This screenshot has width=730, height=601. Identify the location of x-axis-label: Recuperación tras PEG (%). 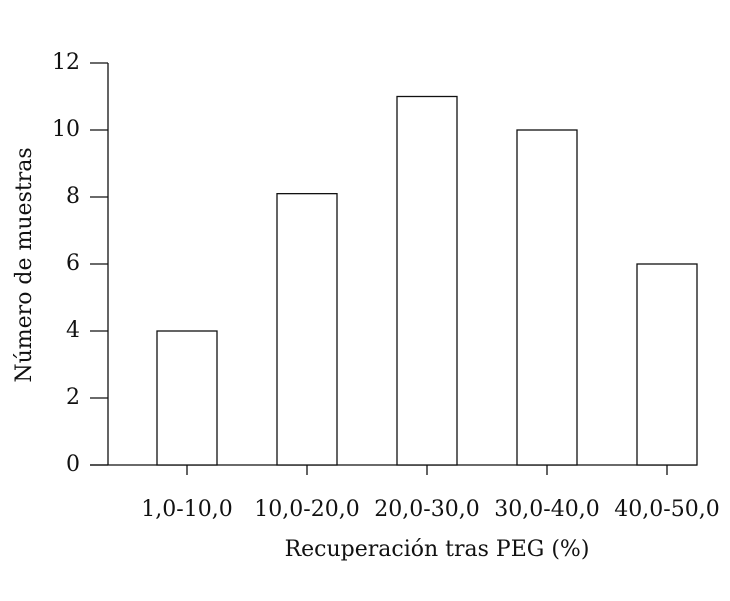
(437, 549).